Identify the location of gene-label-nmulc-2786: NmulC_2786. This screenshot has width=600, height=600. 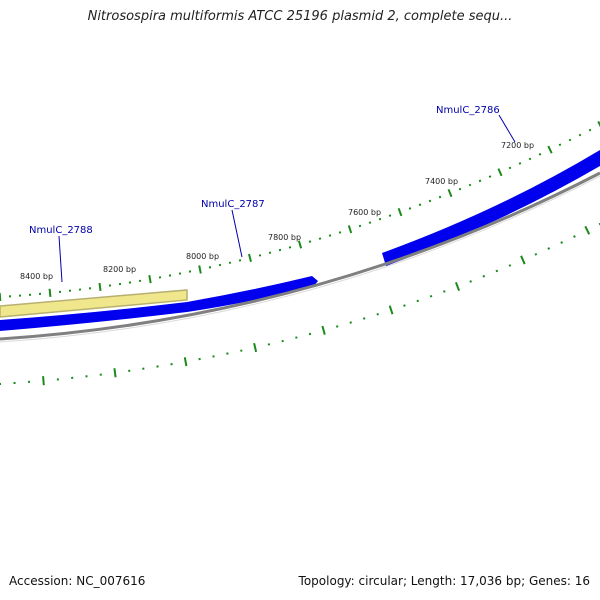
(468, 110).